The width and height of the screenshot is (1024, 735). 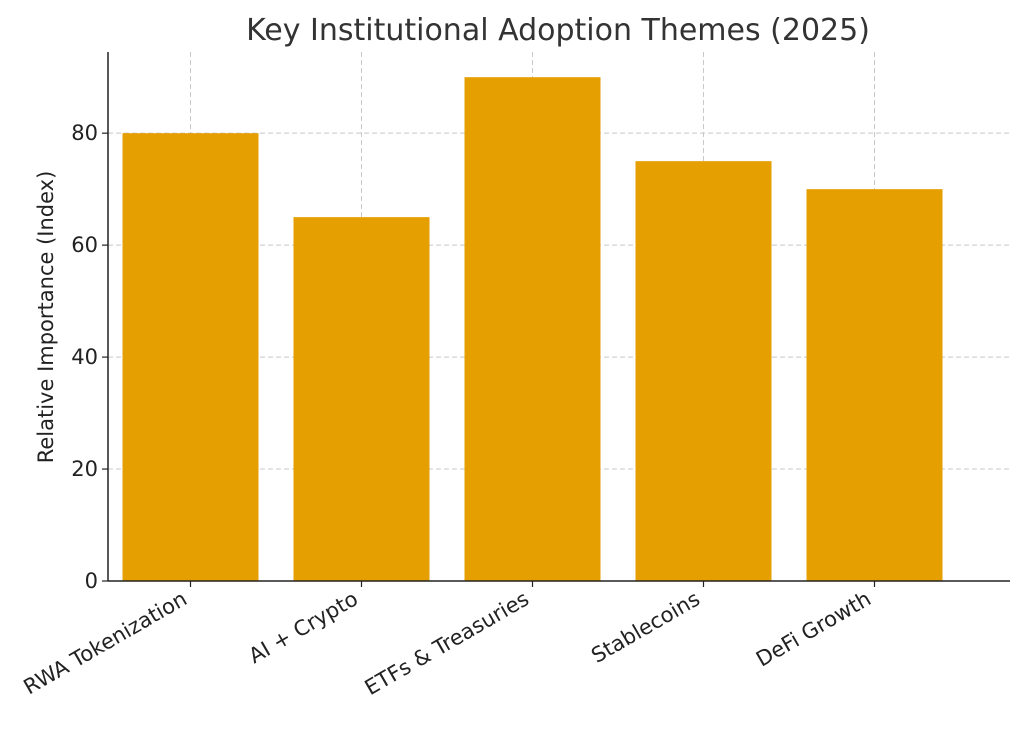 What do you see at coordinates (813, 629) in the screenshot?
I see `x-tick-label: DeFi Growth` at bounding box center [813, 629].